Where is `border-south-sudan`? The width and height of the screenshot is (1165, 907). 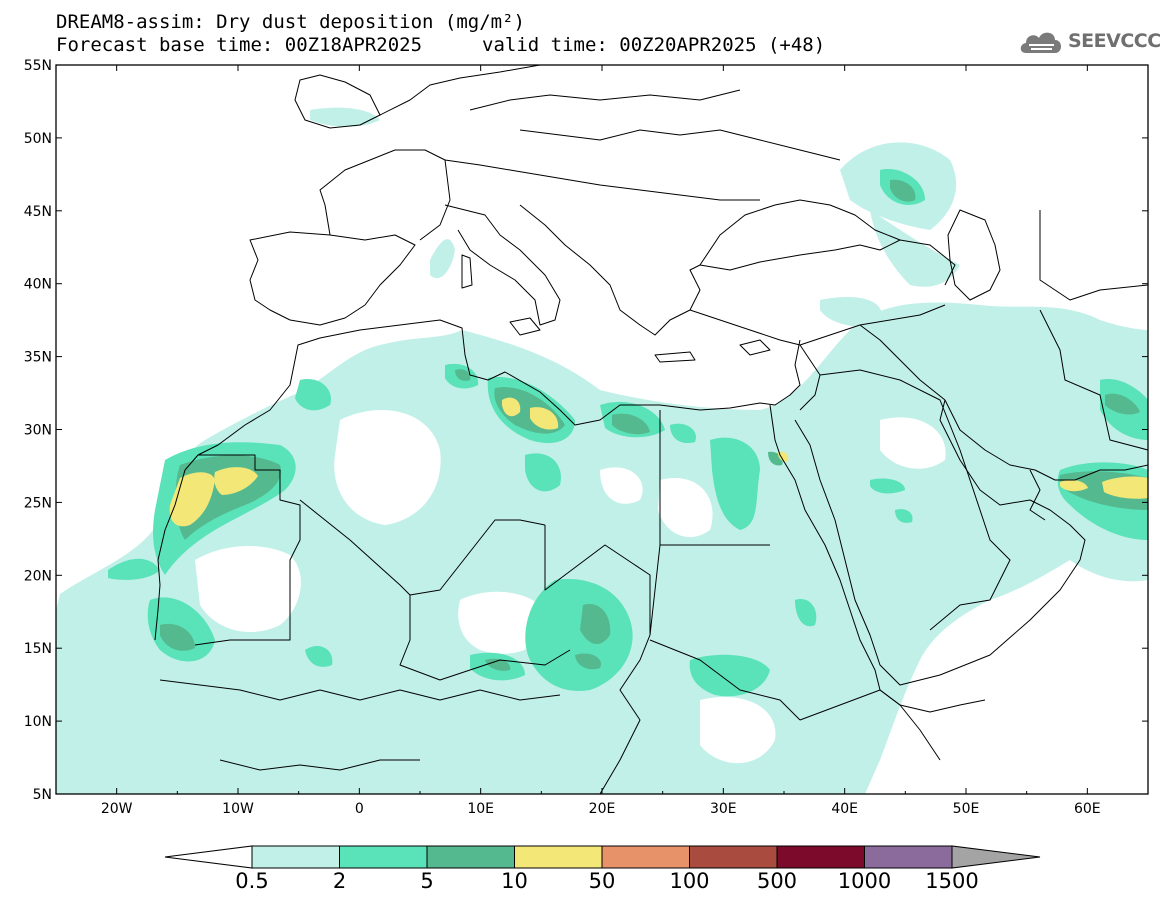
border-south-sudan is located at coordinates (725, 680).